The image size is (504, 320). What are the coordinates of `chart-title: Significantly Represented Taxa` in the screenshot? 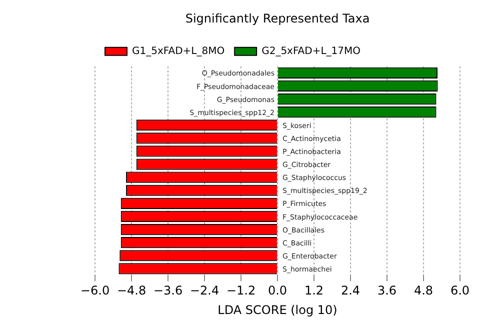 It's located at (277, 18).